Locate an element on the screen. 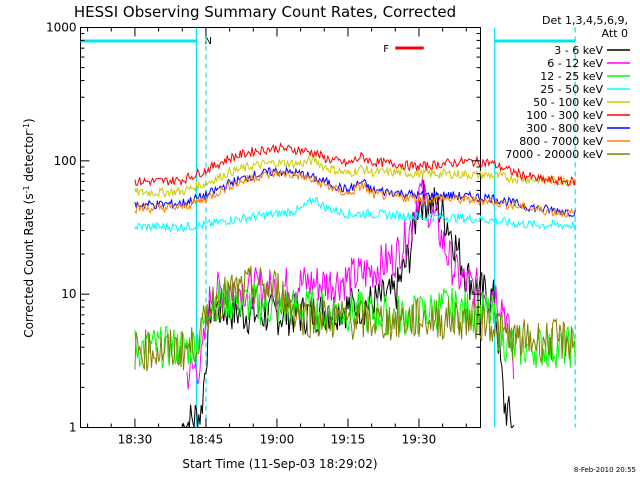 The image size is (640, 480). flare-label: F is located at coordinates (386, 49).